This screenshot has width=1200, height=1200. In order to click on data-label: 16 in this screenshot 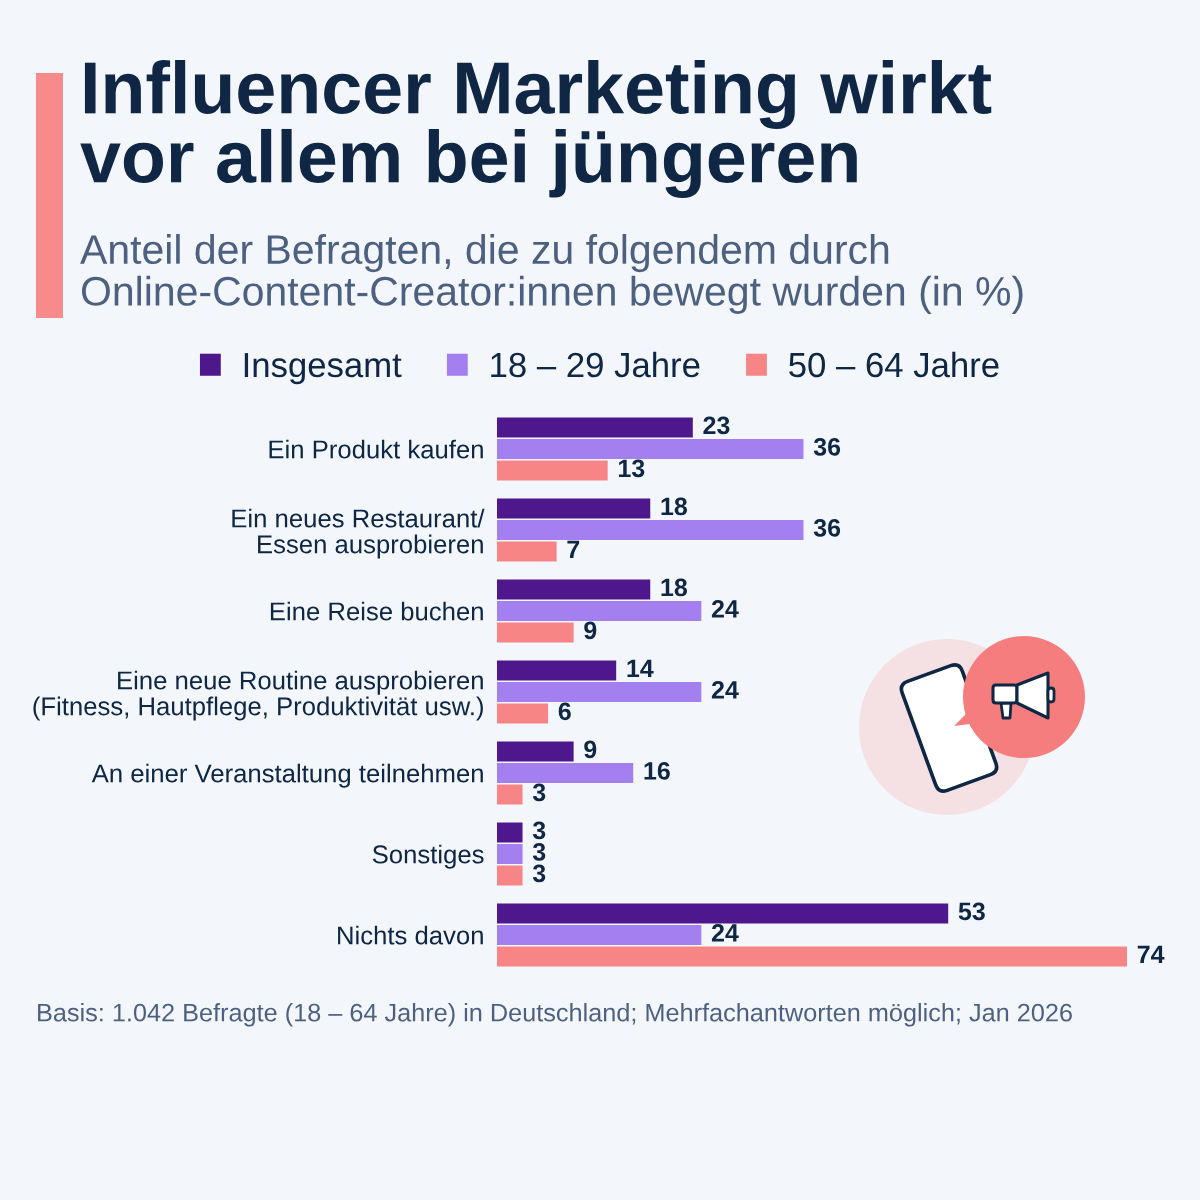, I will do `click(657, 771)`.